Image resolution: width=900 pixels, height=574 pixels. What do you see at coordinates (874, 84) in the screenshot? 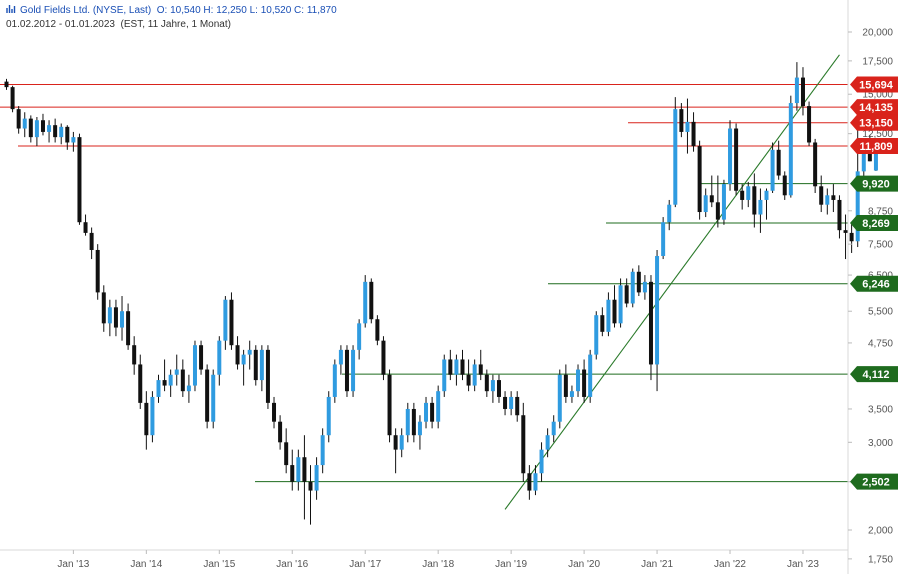
I see `level-tag-resistance: 15,694` at bounding box center [874, 84].